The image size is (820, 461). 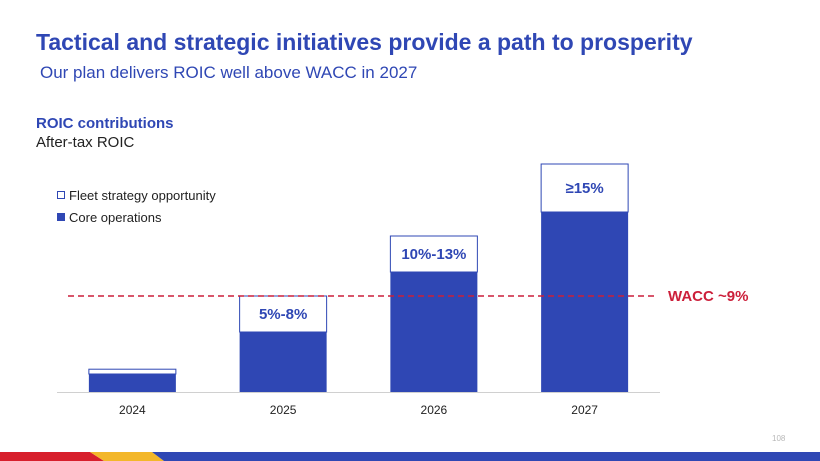 What do you see at coordinates (61, 195) in the screenshot?
I see `legend-swatch-fleet` at bounding box center [61, 195].